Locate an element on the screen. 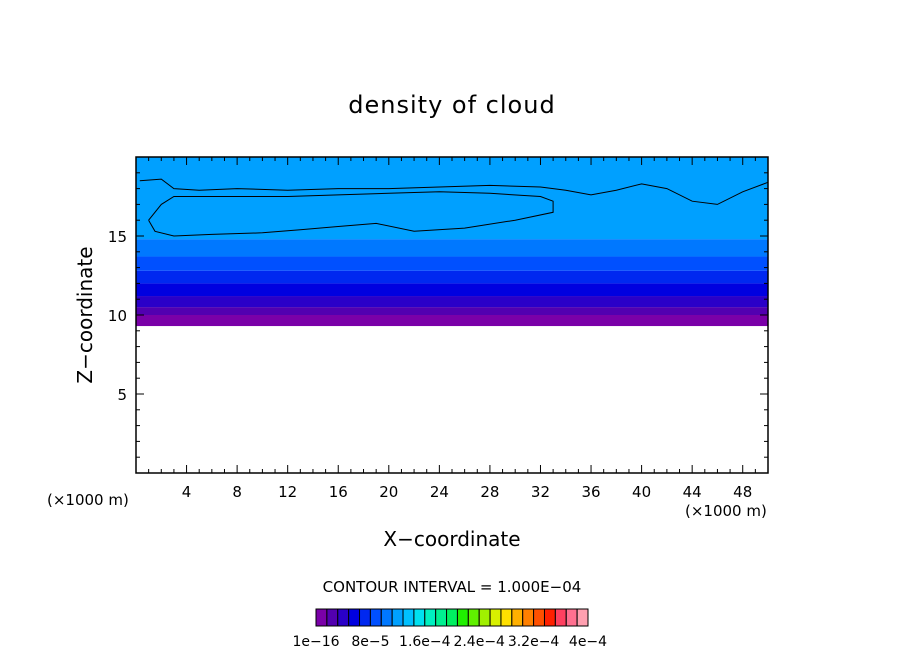 This screenshot has height=654, width=904. colorbar is located at coordinates (452, 617).